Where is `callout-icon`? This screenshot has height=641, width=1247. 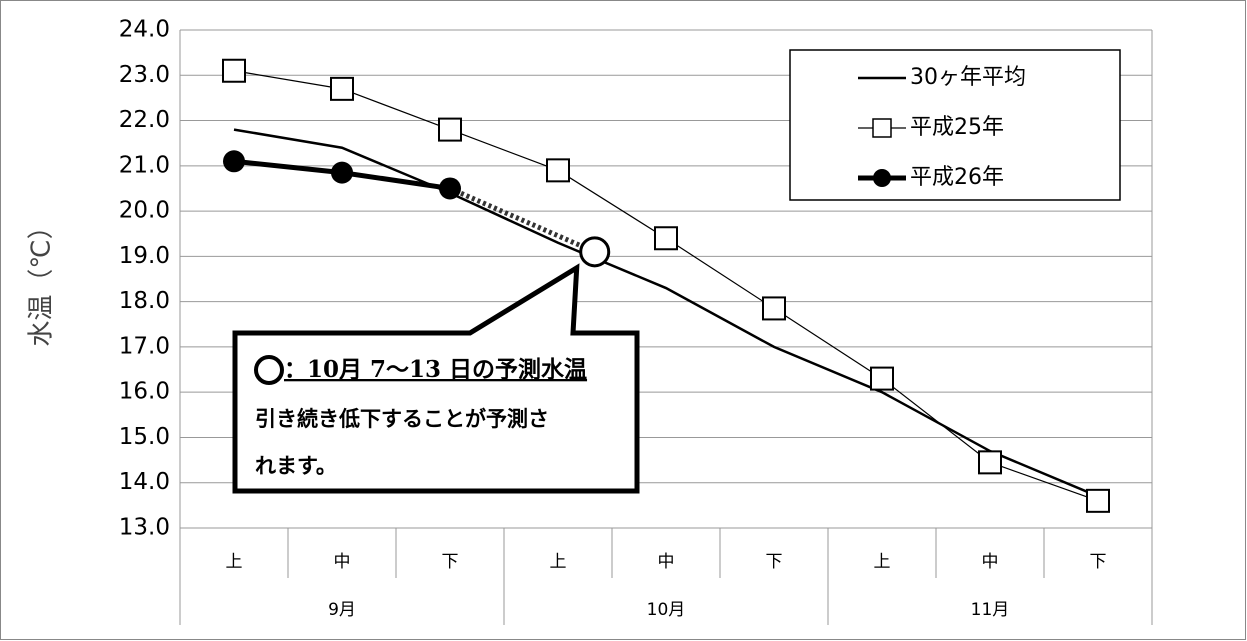 callout-icon is located at coordinates (269, 370).